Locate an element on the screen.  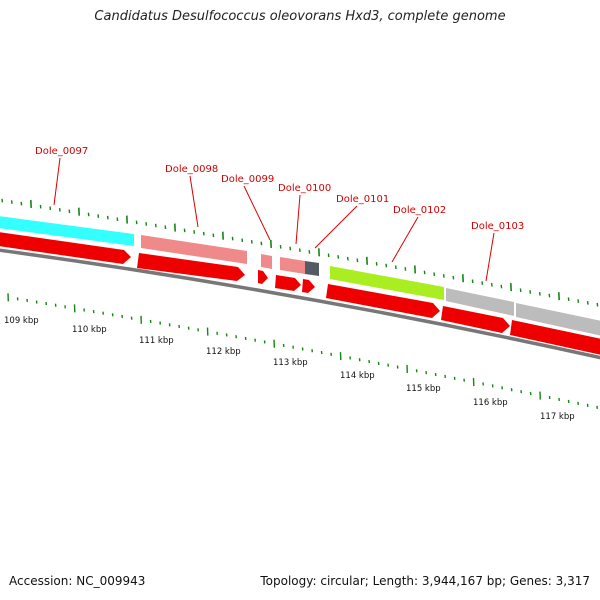
gene-label-0102: Dole_0102 is located at coordinates (419, 210).